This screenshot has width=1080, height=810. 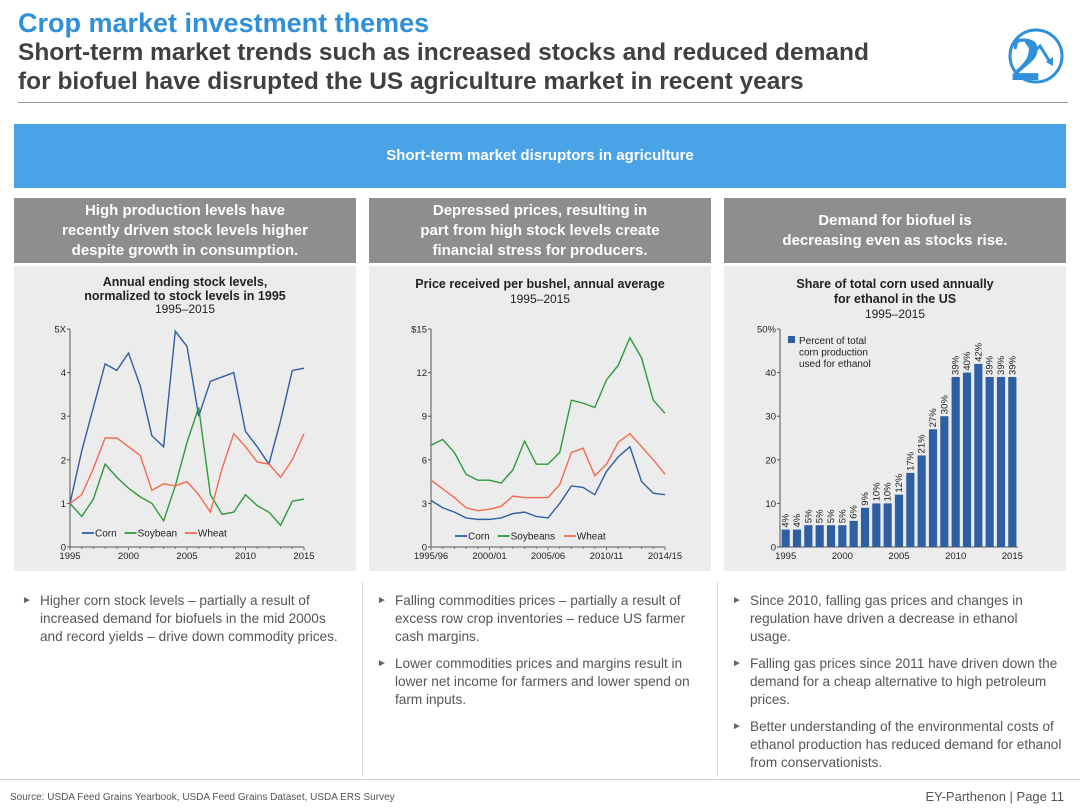 I want to click on x-tick-label: 1995, so click(x=785, y=556).